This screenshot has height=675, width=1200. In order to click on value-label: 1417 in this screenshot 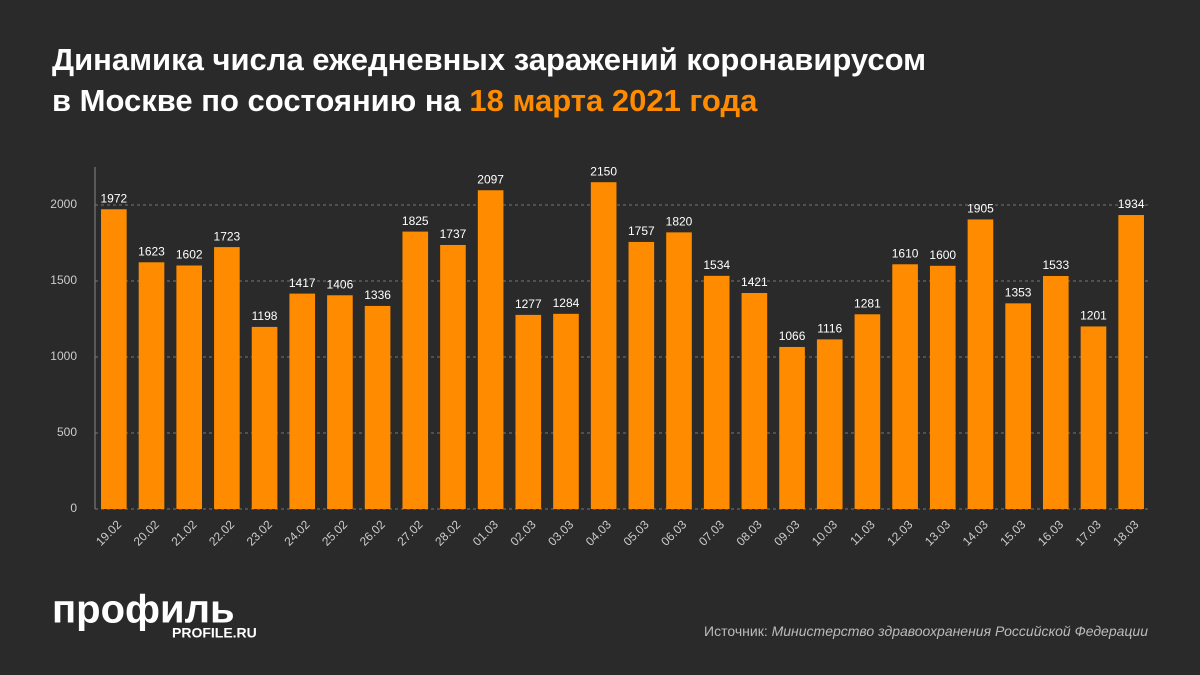, I will do `click(302, 283)`.